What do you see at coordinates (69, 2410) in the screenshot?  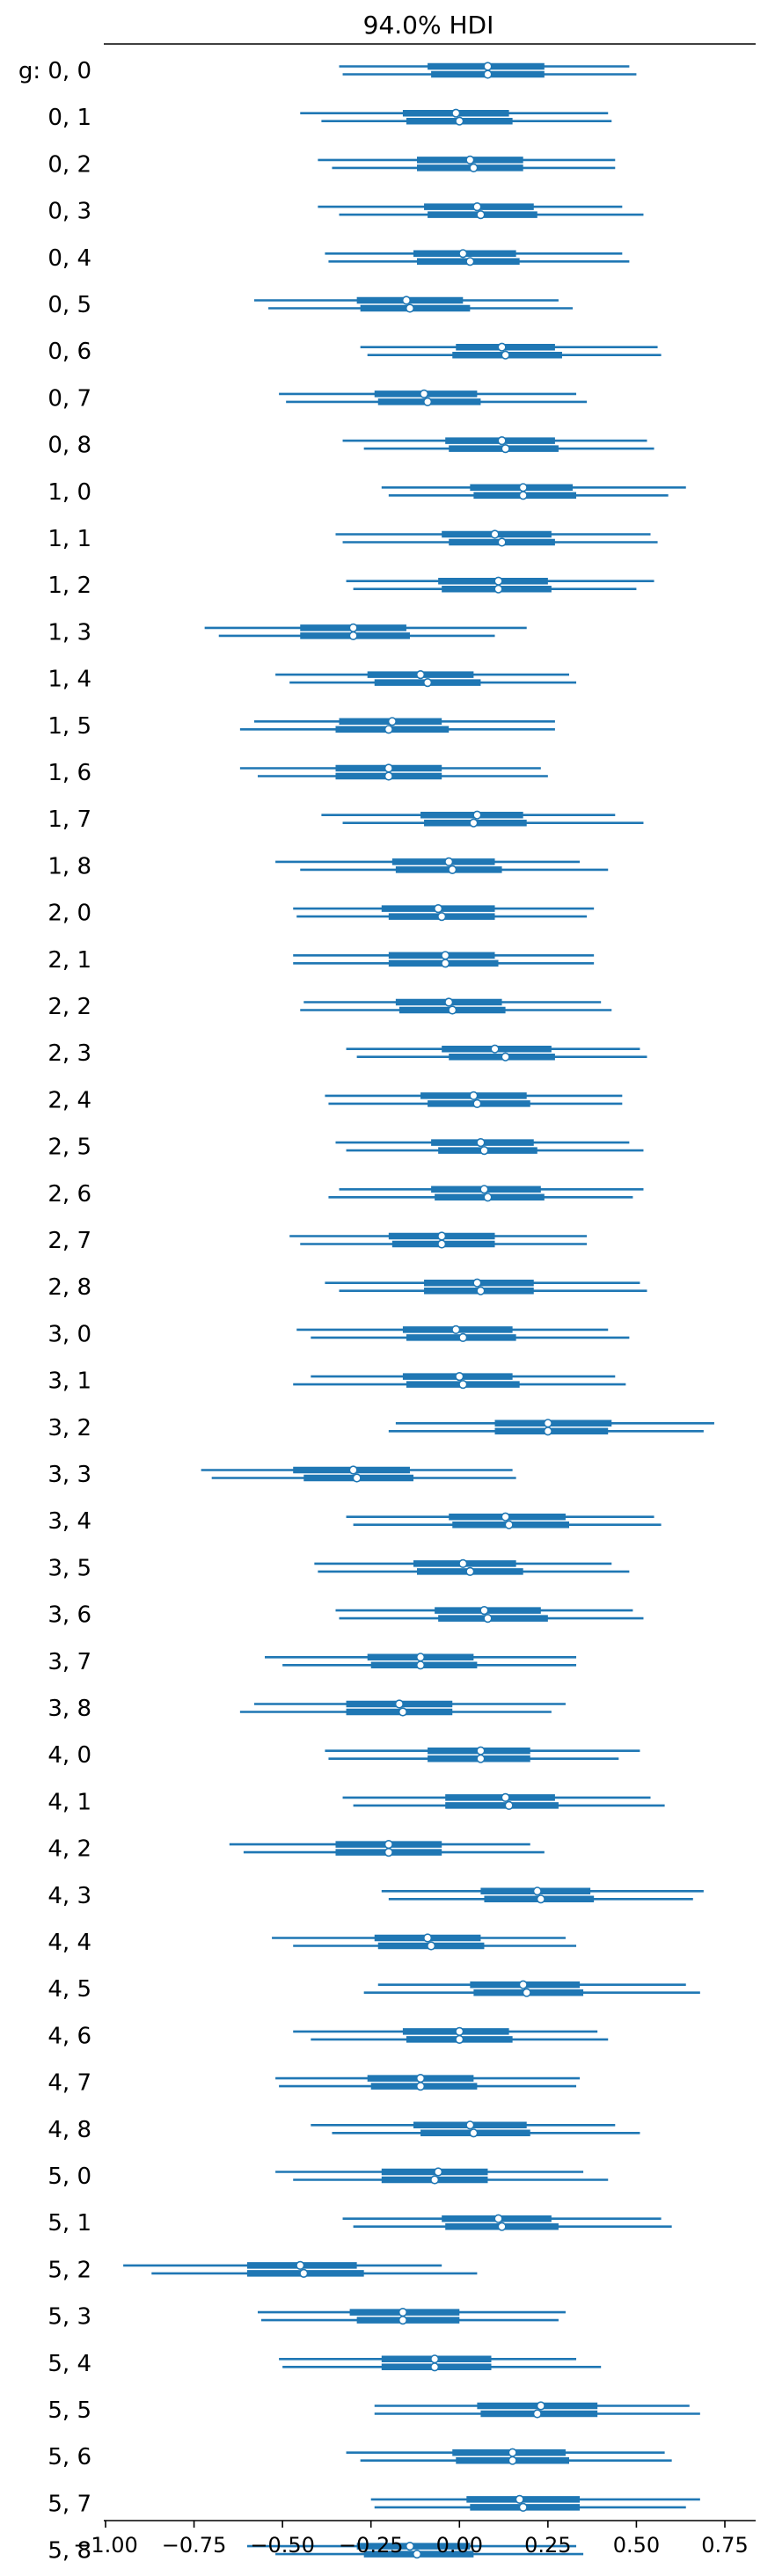 I see `row-label: 5, 5` at bounding box center [69, 2410].